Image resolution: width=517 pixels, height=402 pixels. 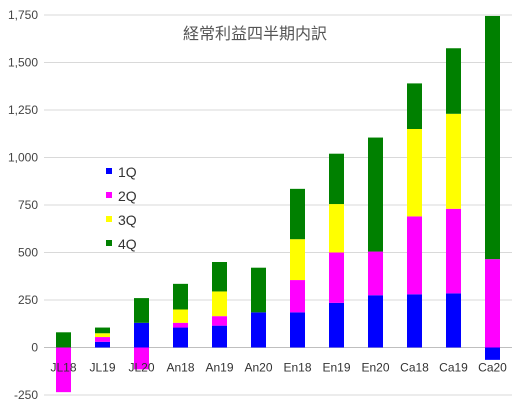 What do you see at coordinates (28, 205) in the screenshot?
I see `y-tick-label: 750` at bounding box center [28, 205].